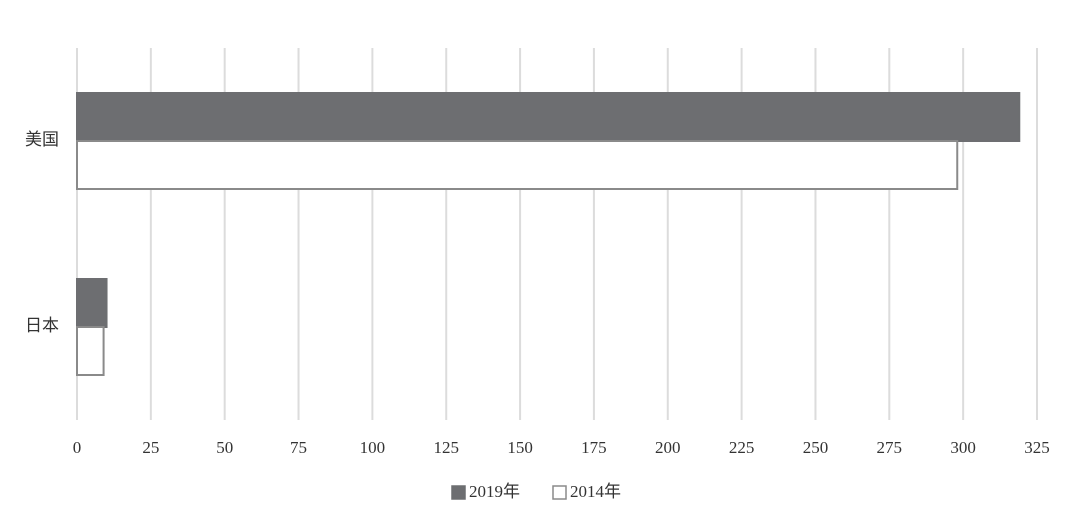 This screenshot has width=1080, height=521. I want to click on x-tick-label: 75, so click(298, 447).